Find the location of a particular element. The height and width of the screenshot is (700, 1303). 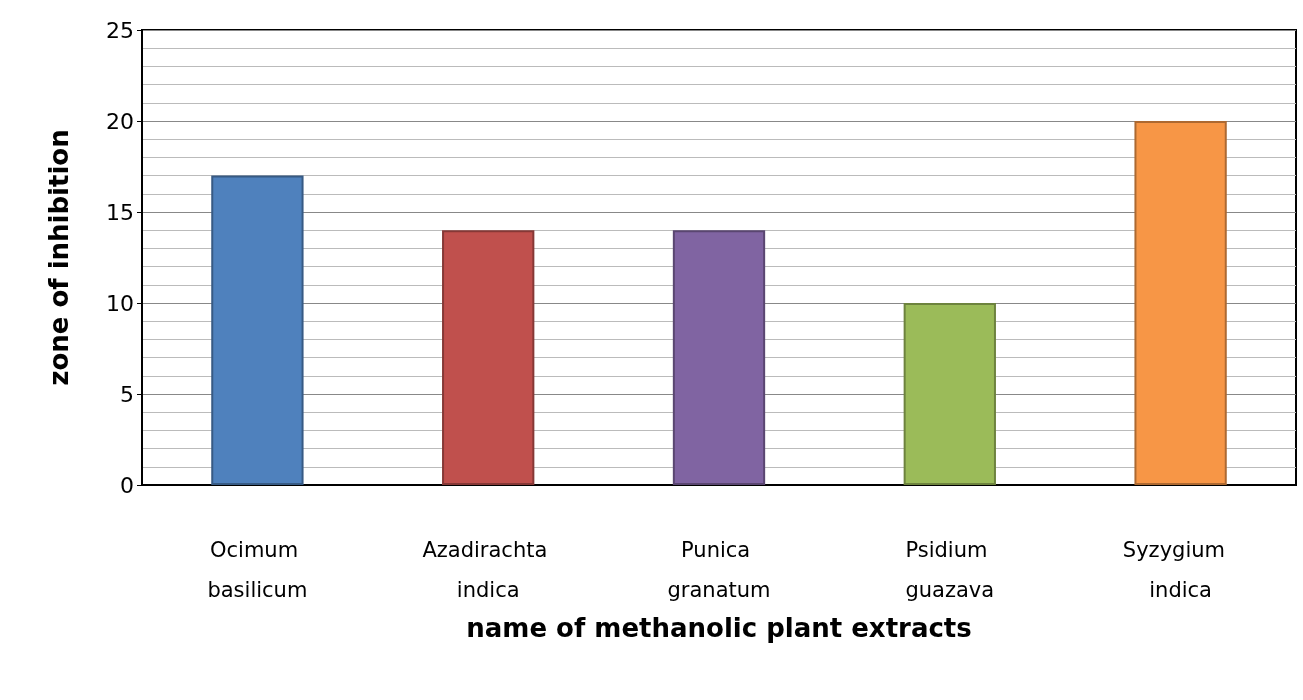

y-tick-label: 15 is located at coordinates (120, 212).